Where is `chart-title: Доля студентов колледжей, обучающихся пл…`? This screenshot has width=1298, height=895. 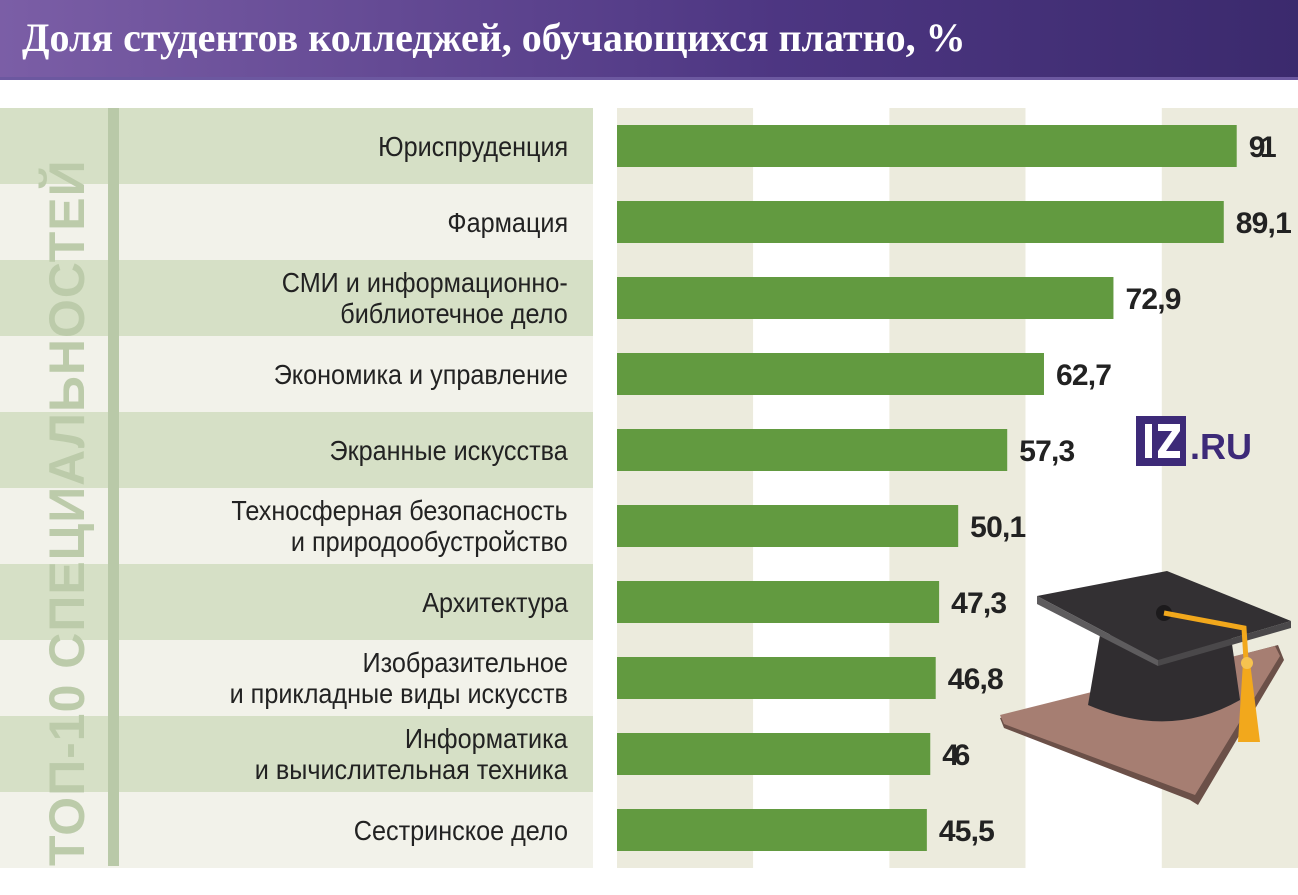 chart-title: Доля студентов колледжей, обучающихся пл… is located at coordinates (494, 37).